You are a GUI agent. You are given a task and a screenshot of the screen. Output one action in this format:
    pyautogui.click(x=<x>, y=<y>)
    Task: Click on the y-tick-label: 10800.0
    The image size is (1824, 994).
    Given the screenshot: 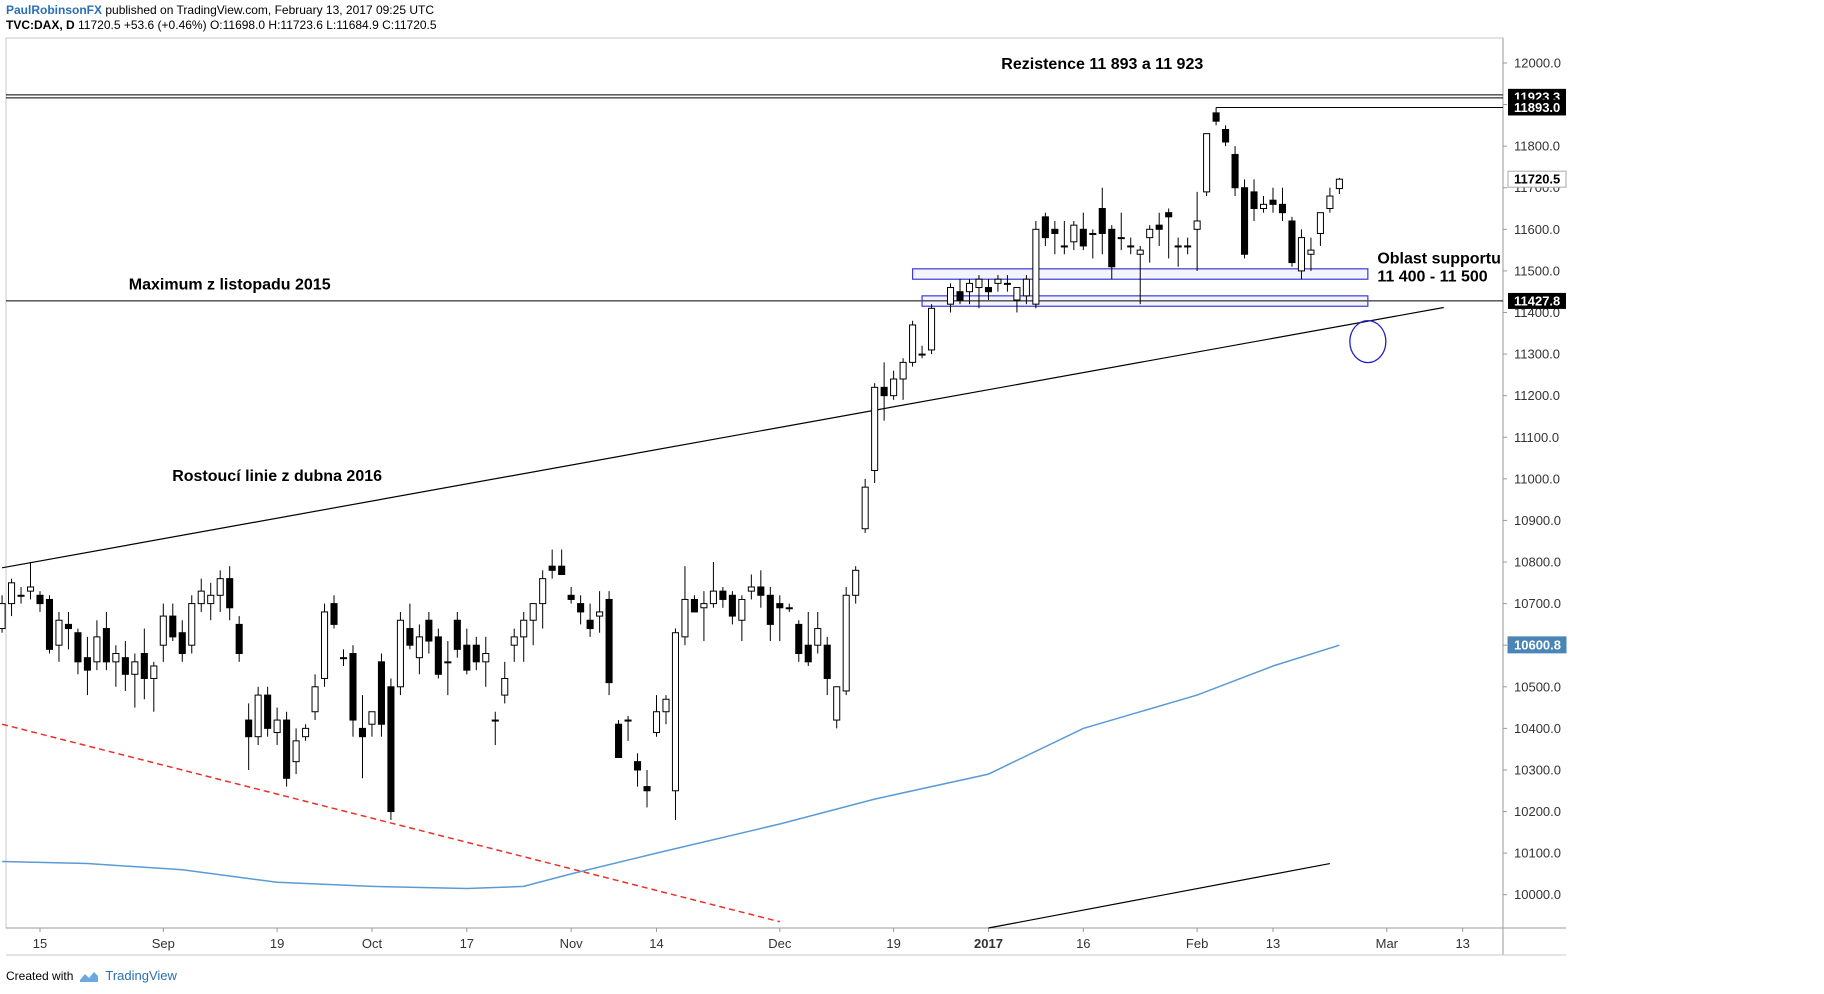 What is the action you would take?
    pyautogui.click(x=1537, y=562)
    